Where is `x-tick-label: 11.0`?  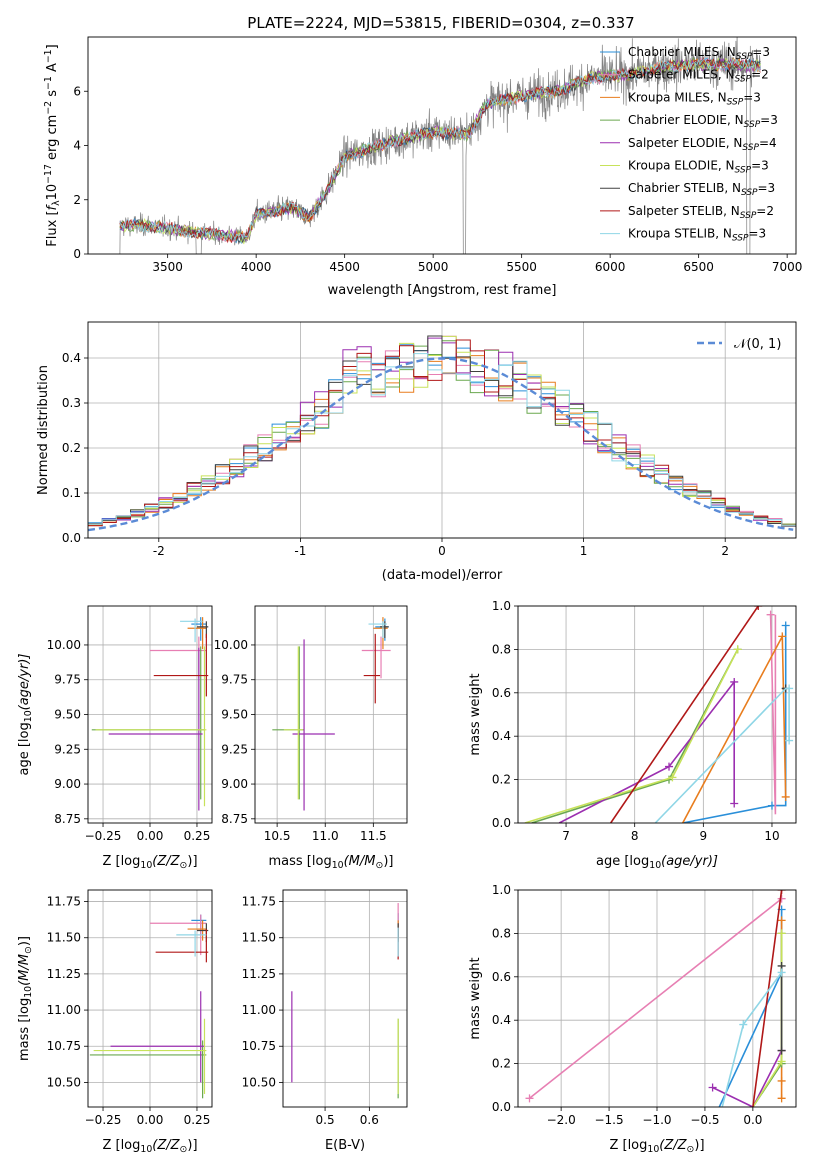 x-tick-label: 11.0 is located at coordinates (325, 836).